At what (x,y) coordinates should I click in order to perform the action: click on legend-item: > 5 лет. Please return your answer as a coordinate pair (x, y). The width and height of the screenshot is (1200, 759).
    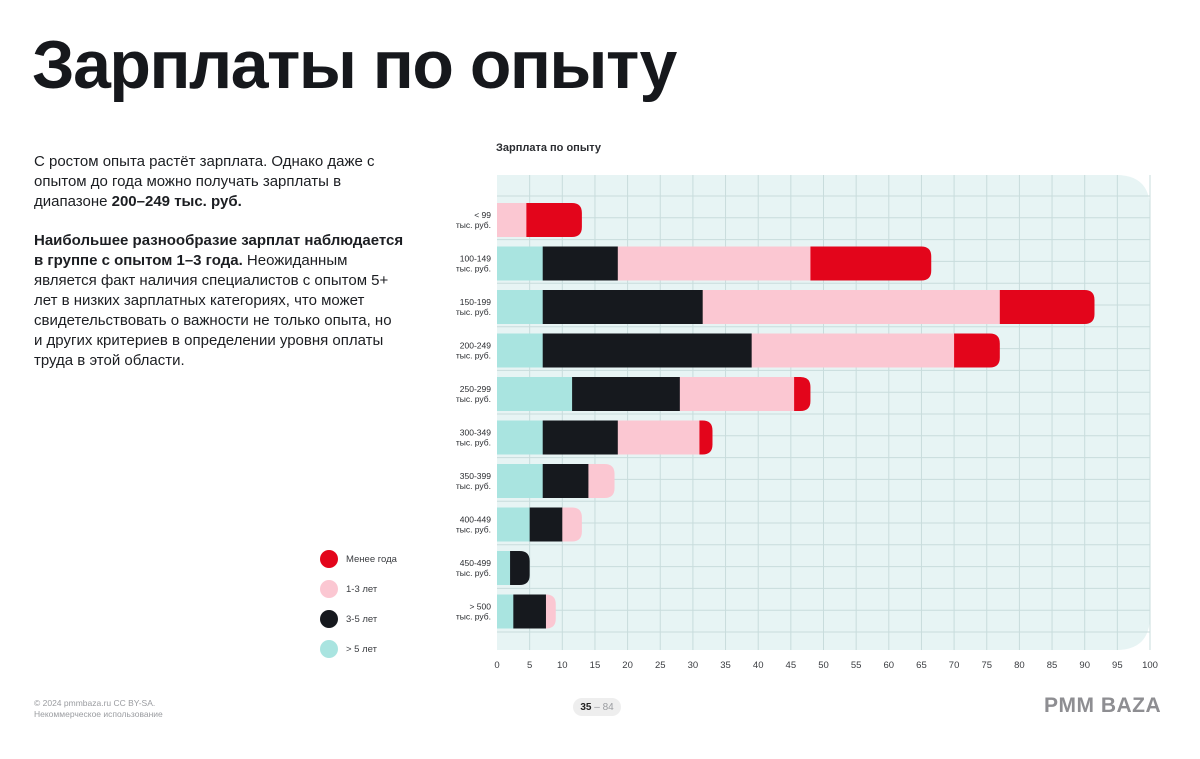
    Looking at the image, I should click on (358, 649).